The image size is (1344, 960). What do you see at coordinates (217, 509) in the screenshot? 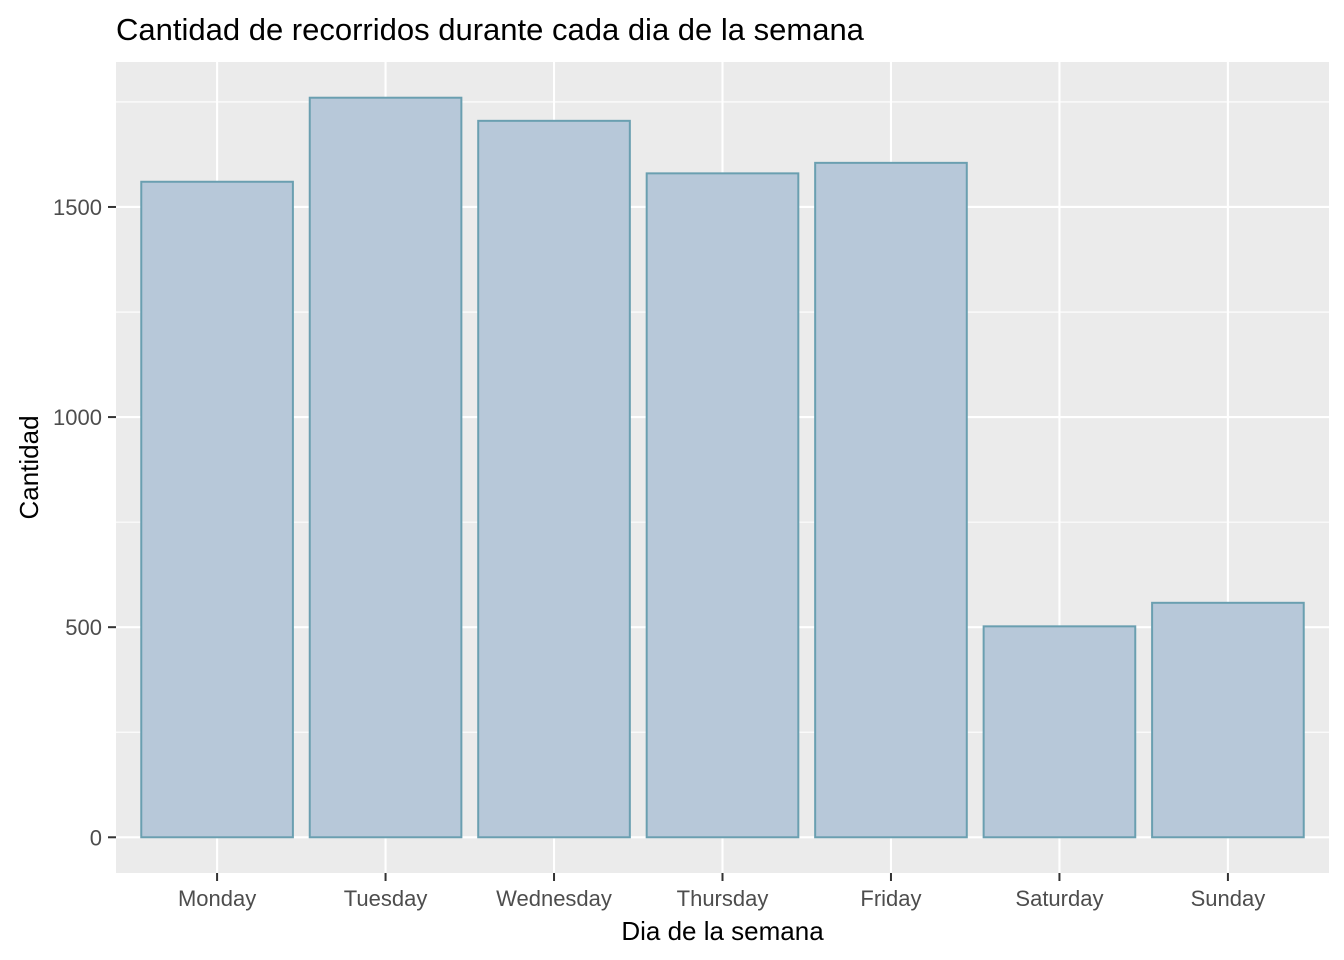
I see `bar-monday` at bounding box center [217, 509].